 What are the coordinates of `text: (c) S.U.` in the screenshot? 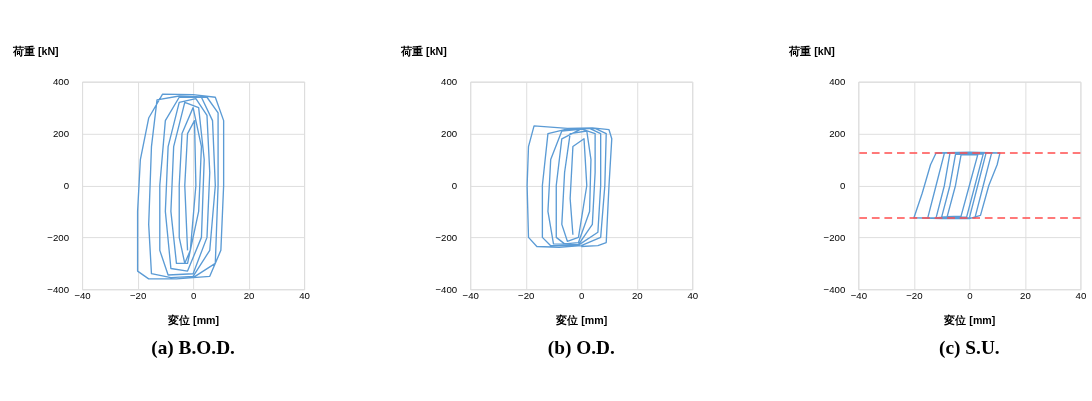 It's located at (969, 347).